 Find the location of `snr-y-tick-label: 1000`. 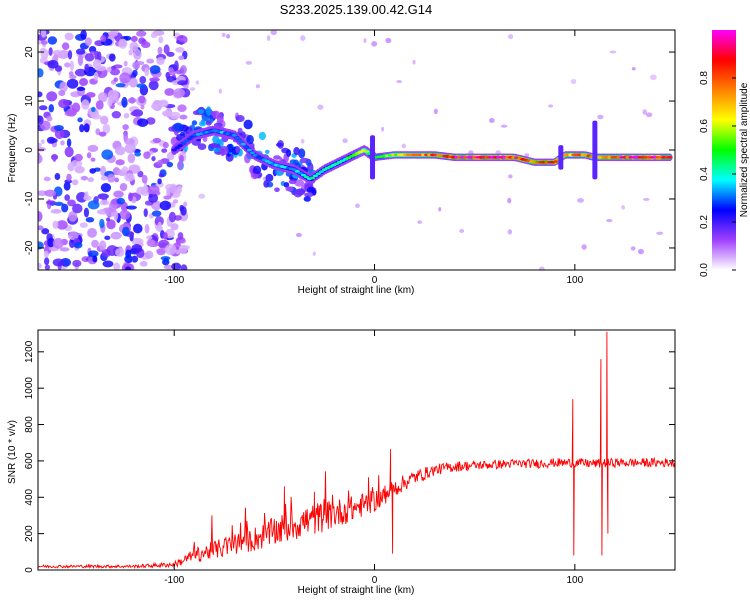

snr-y-tick-label: 1000 is located at coordinates (29, 388).